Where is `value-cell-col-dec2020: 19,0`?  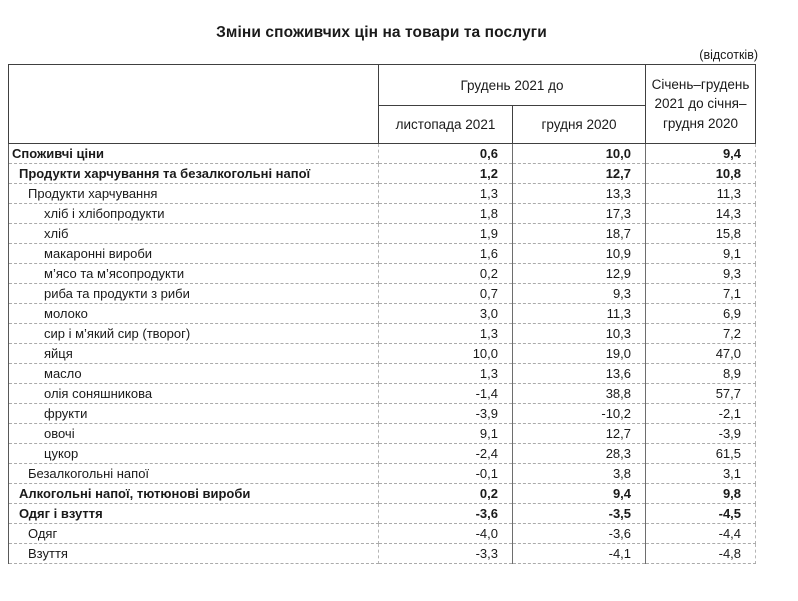
value-cell-col-dec2020: 19,0 is located at coordinates (579, 353).